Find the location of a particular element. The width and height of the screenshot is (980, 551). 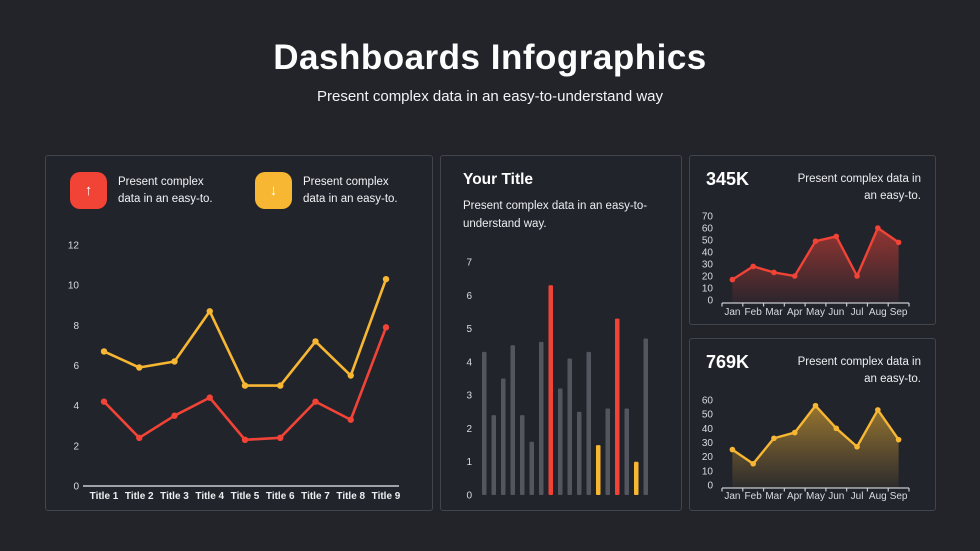

y-tick-label: 50 is located at coordinates (708, 241).